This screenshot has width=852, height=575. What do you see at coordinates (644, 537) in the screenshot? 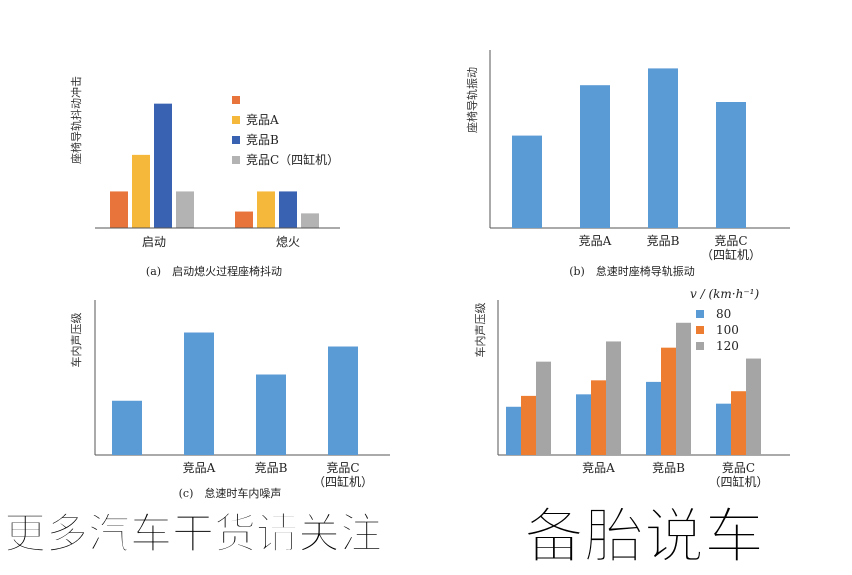
I see `banner-brand-text: 备胎说车` at bounding box center [644, 537].